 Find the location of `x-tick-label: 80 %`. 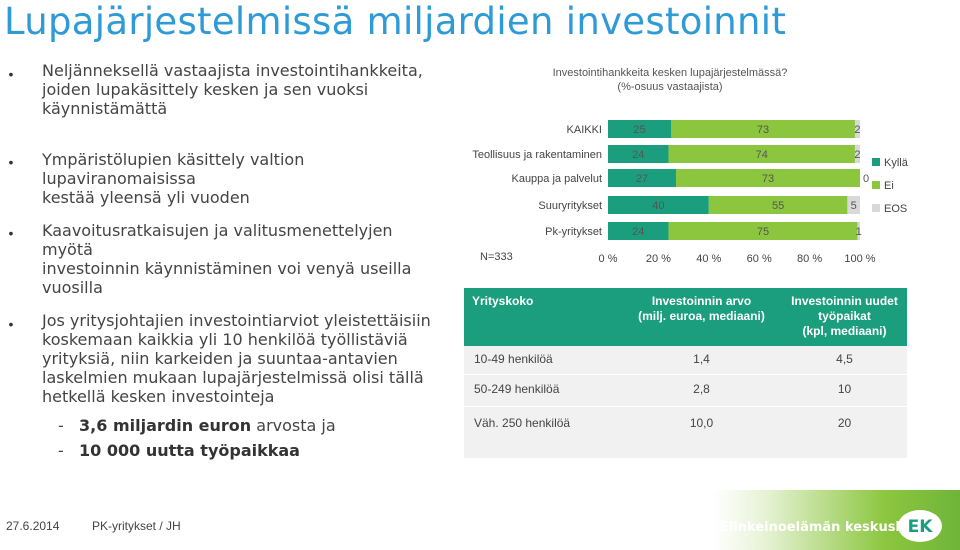

x-tick-label: 80 % is located at coordinates (809, 259).